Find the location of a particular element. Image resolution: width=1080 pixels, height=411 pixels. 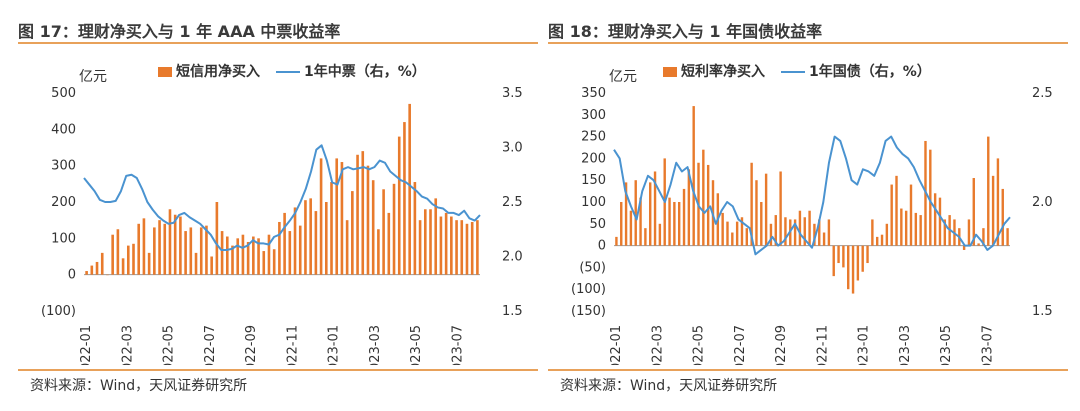

x-axis-tick-label: 2022-05 is located at coordinates (169, 345).